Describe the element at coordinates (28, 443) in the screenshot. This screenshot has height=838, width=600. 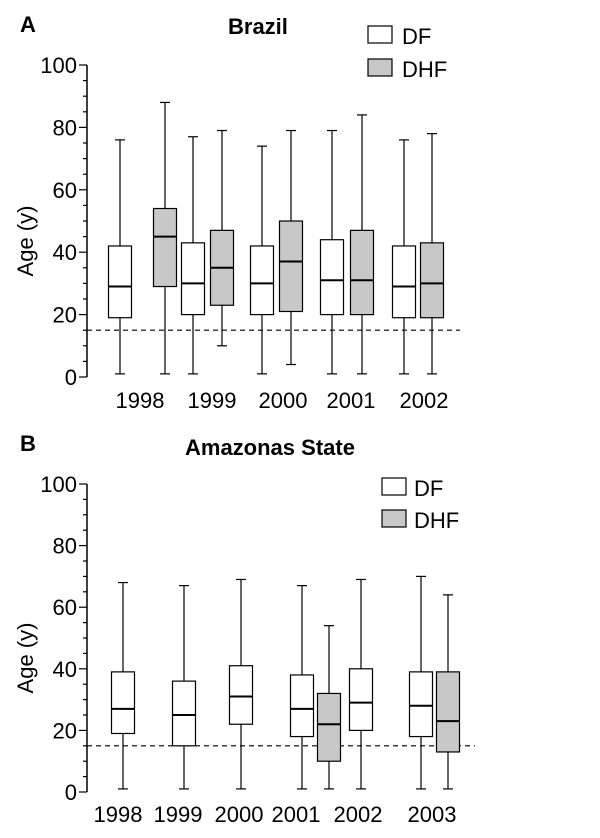
I see `panel-letter: B` at that location.